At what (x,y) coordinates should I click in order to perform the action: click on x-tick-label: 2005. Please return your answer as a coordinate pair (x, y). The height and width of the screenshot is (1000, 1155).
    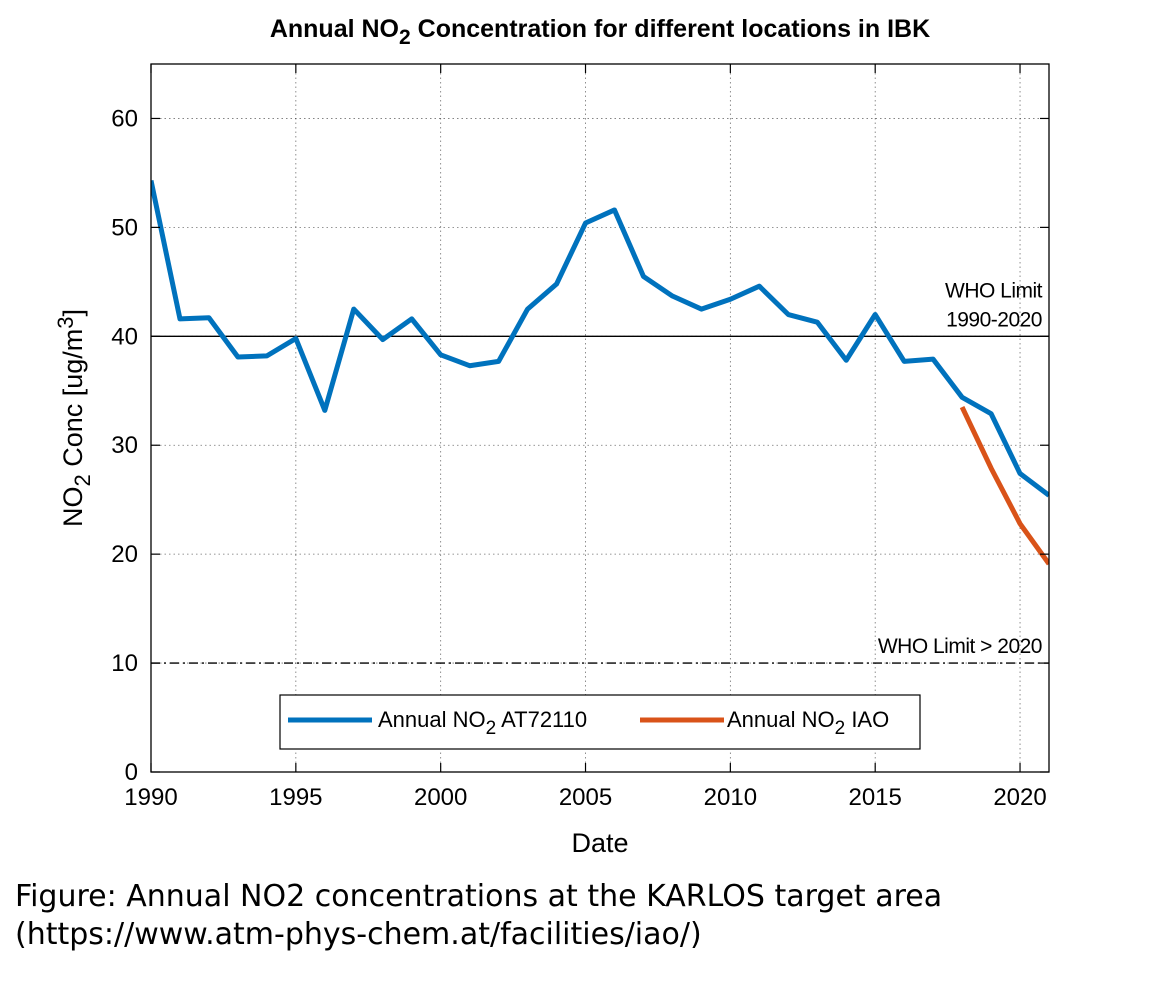
    Looking at the image, I should click on (585, 797).